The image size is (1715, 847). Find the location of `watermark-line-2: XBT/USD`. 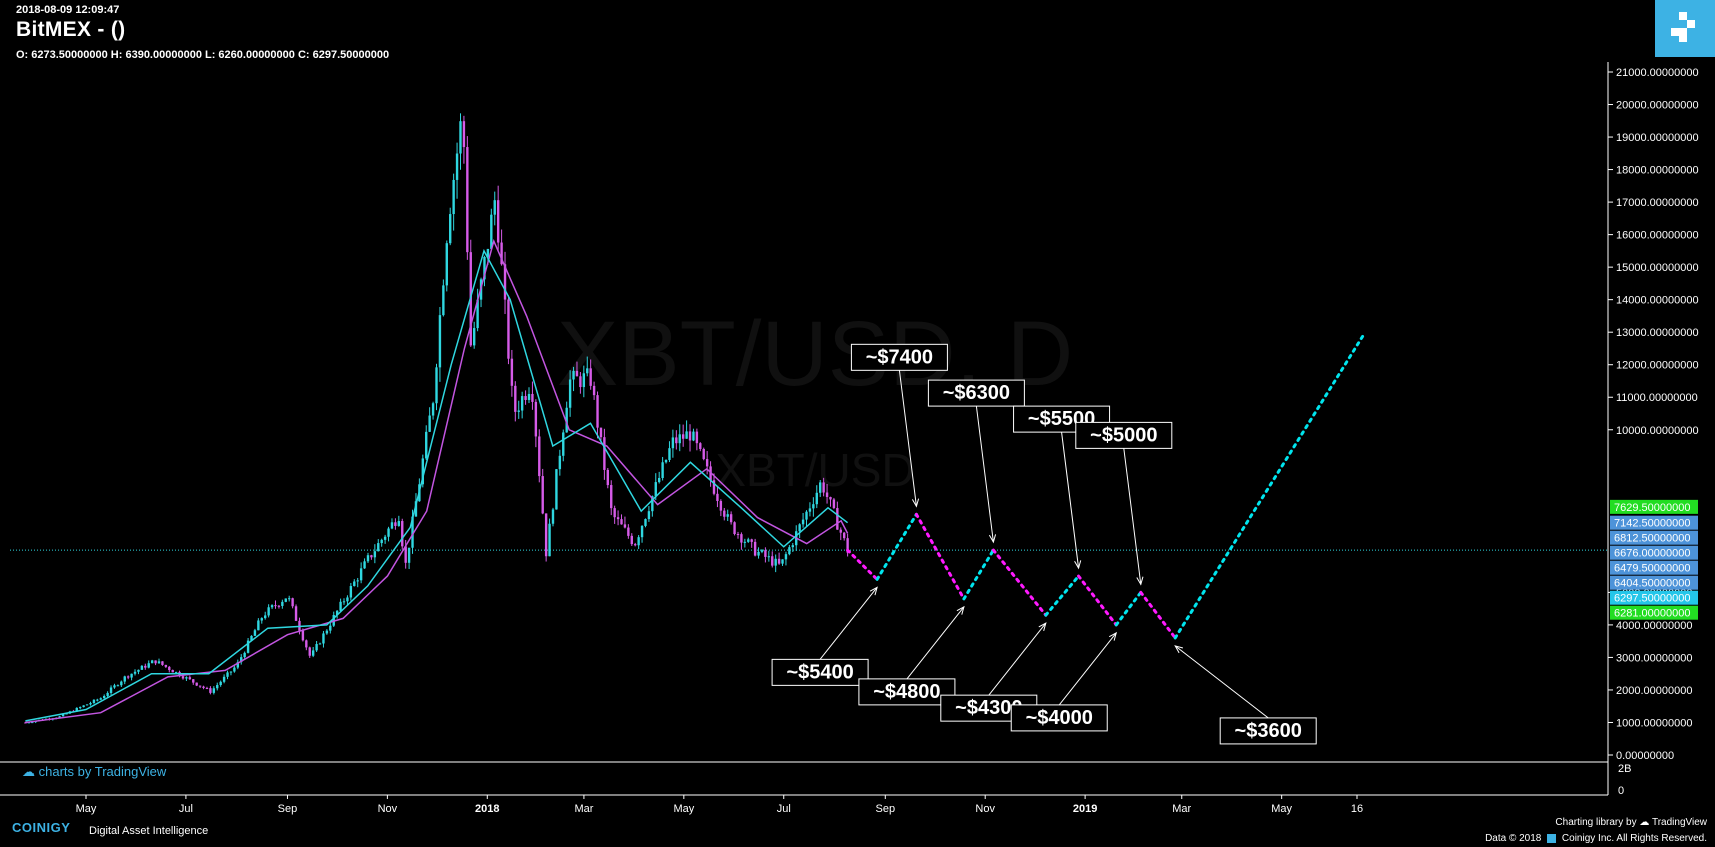

watermark-line-2: XBT/USD is located at coordinates (814, 470).